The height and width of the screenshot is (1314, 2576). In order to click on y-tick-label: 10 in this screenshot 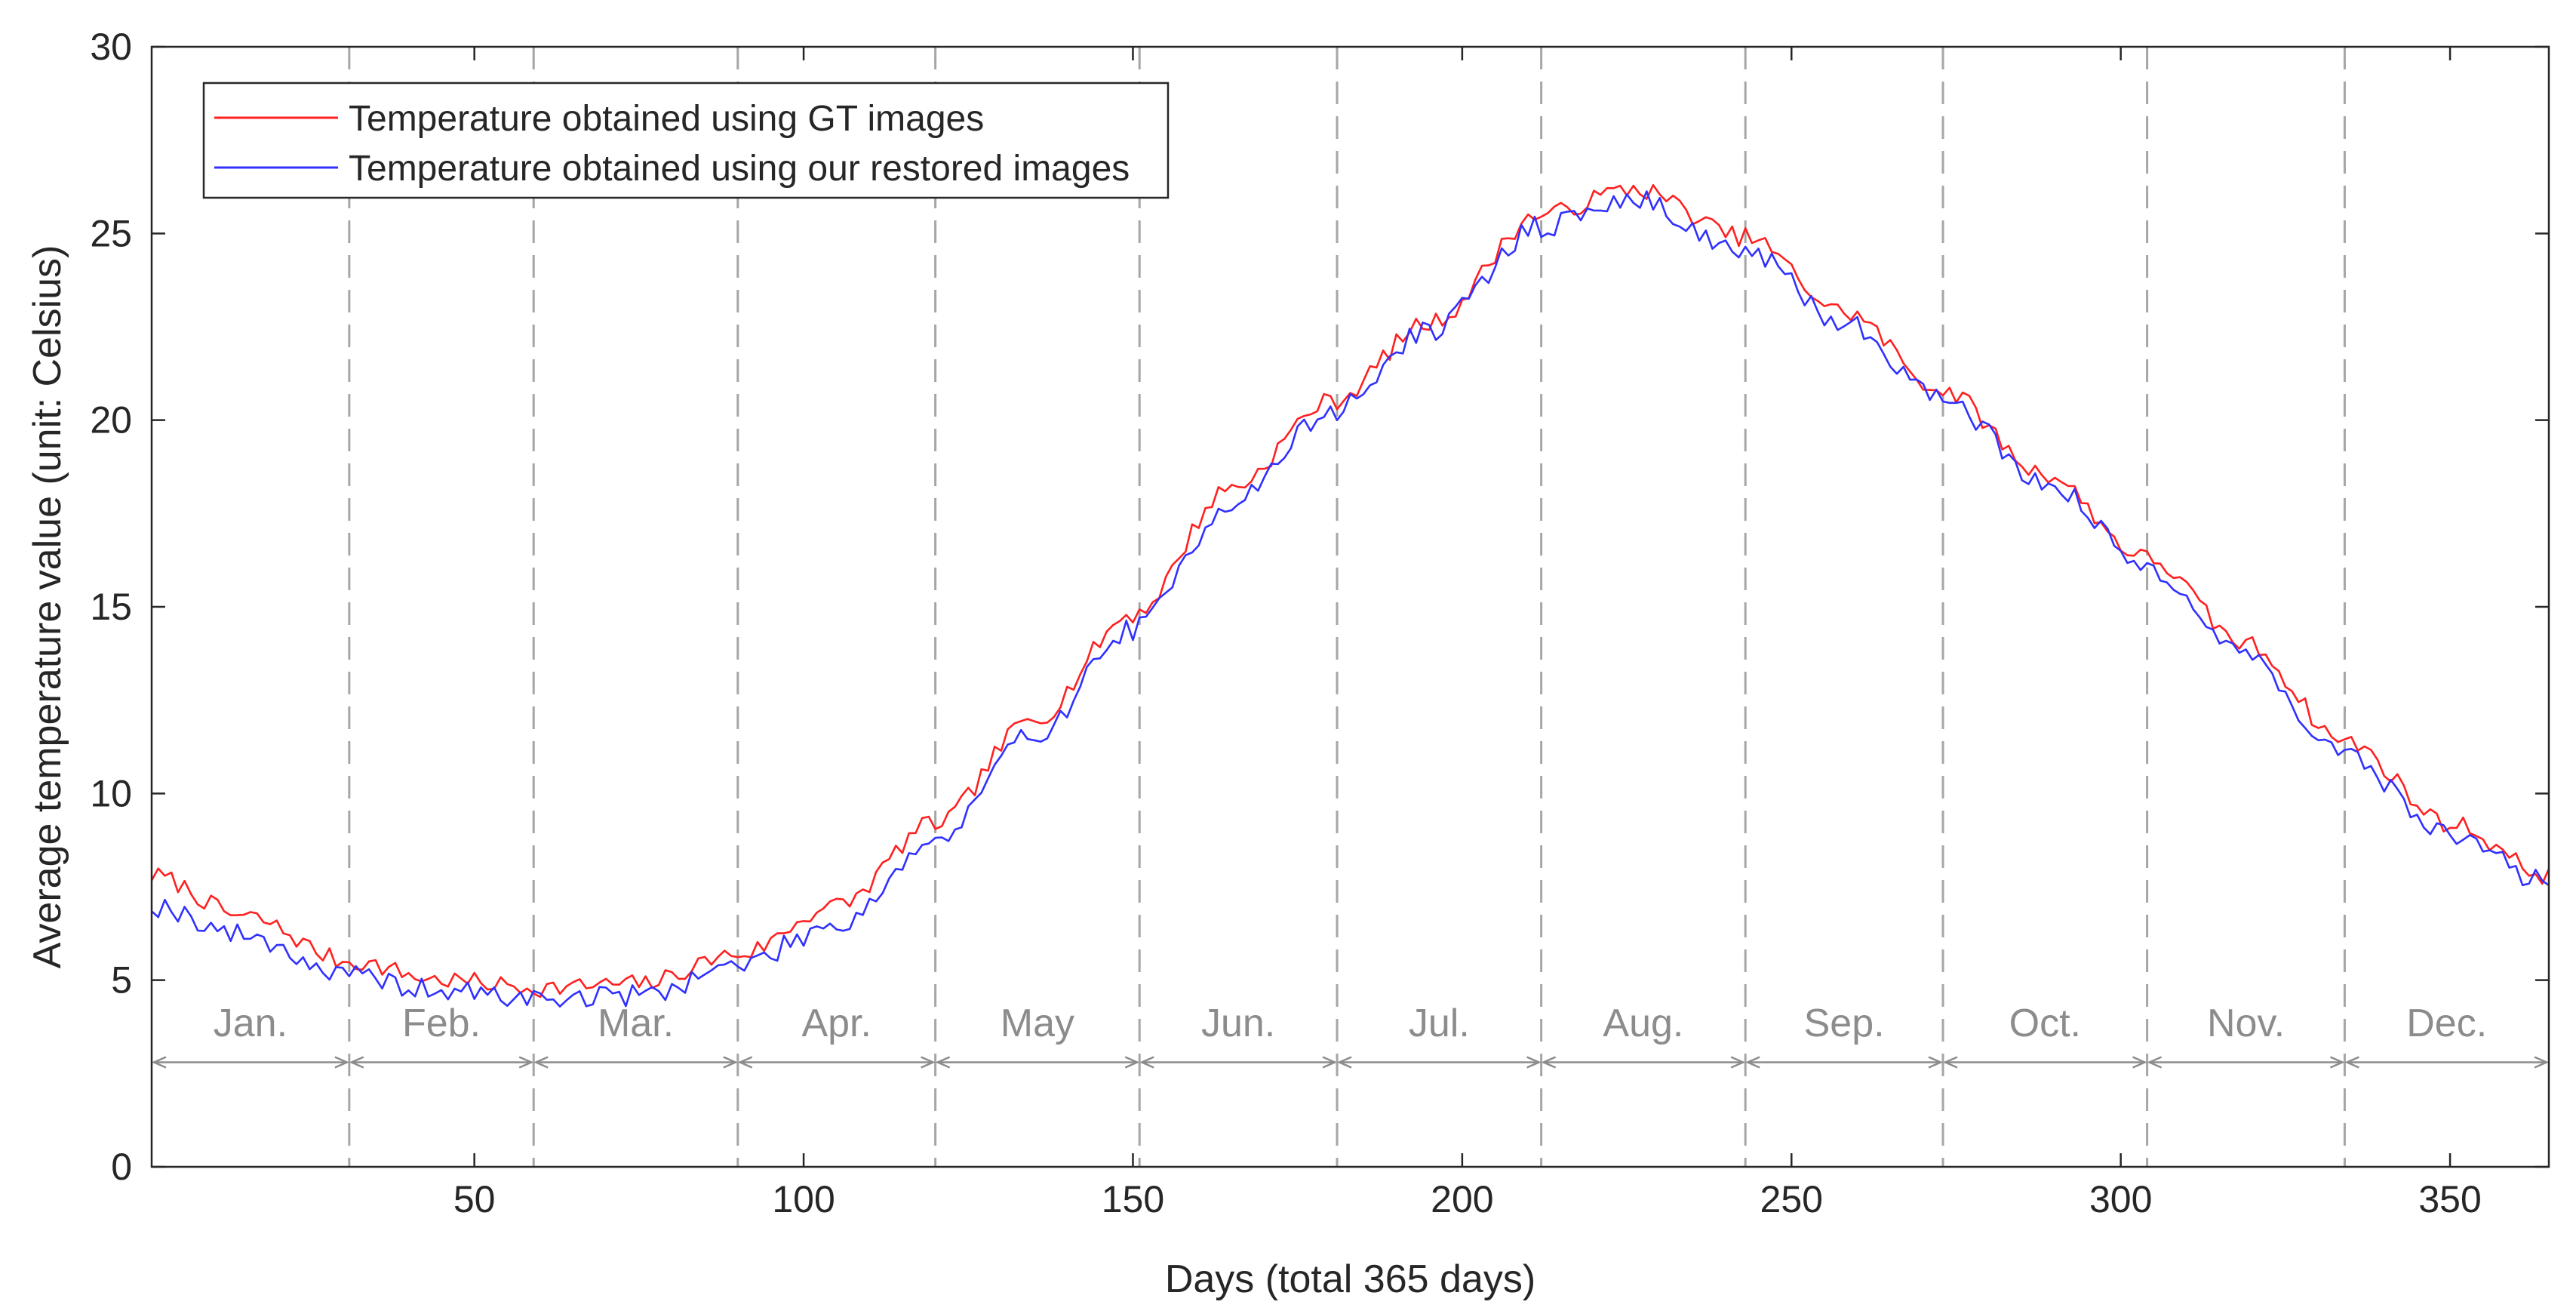, I will do `click(111, 793)`.